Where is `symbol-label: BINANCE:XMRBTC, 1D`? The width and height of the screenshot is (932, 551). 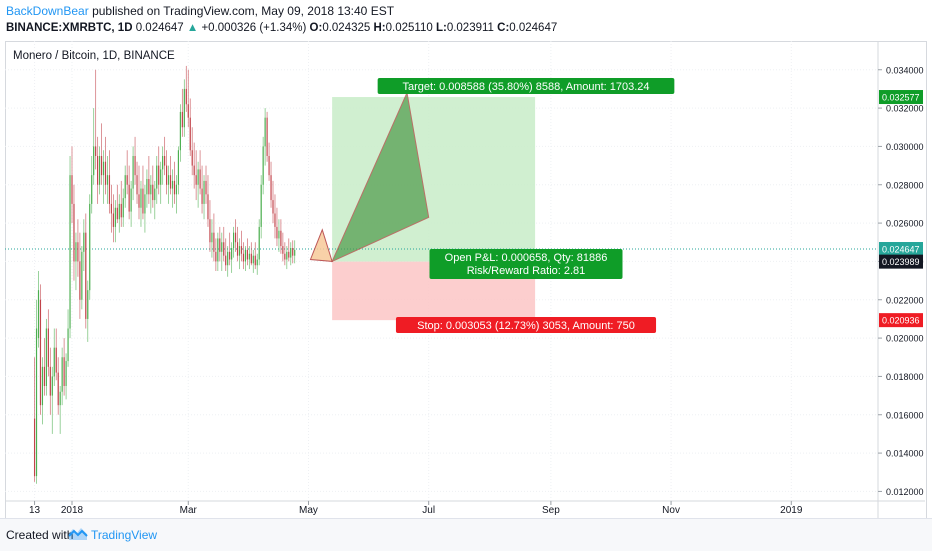
symbol-label: BINANCE:XMRBTC, 1D is located at coordinates (69, 28).